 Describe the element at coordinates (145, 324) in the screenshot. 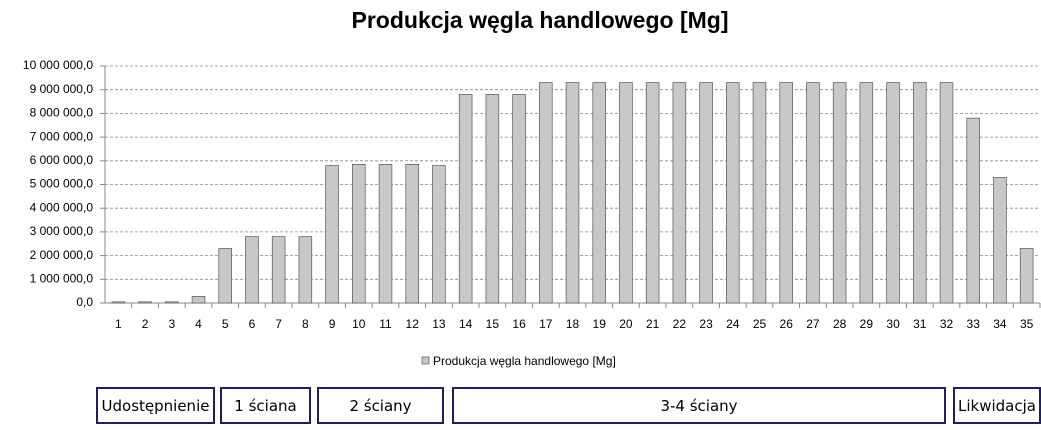

I see `x-tick-label: 2` at that location.